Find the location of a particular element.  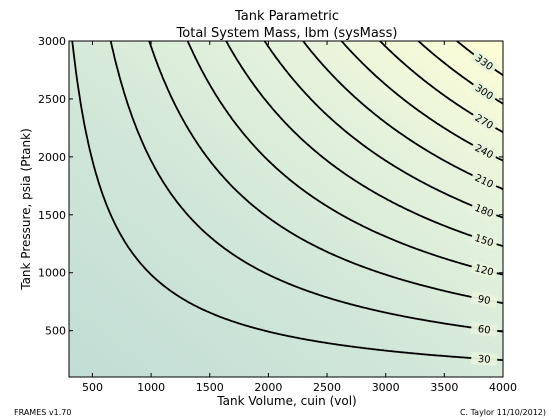

y-axis-label: Tank Pressure, psia (Ptank) is located at coordinates (26, 209).